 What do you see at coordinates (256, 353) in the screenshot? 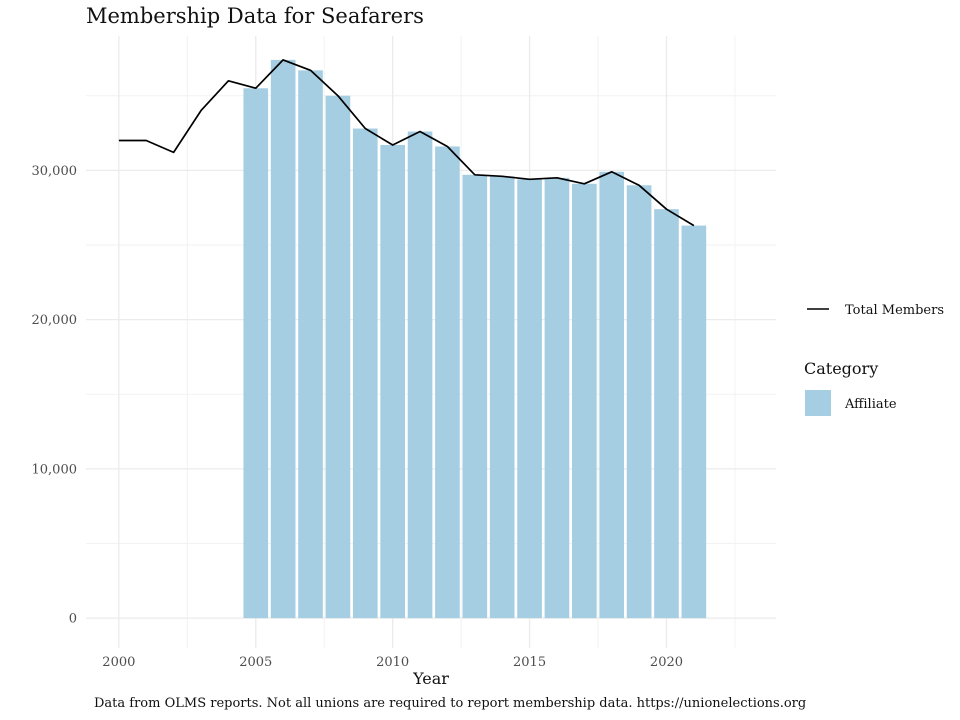
I see `bar-affiliate-2005` at bounding box center [256, 353].